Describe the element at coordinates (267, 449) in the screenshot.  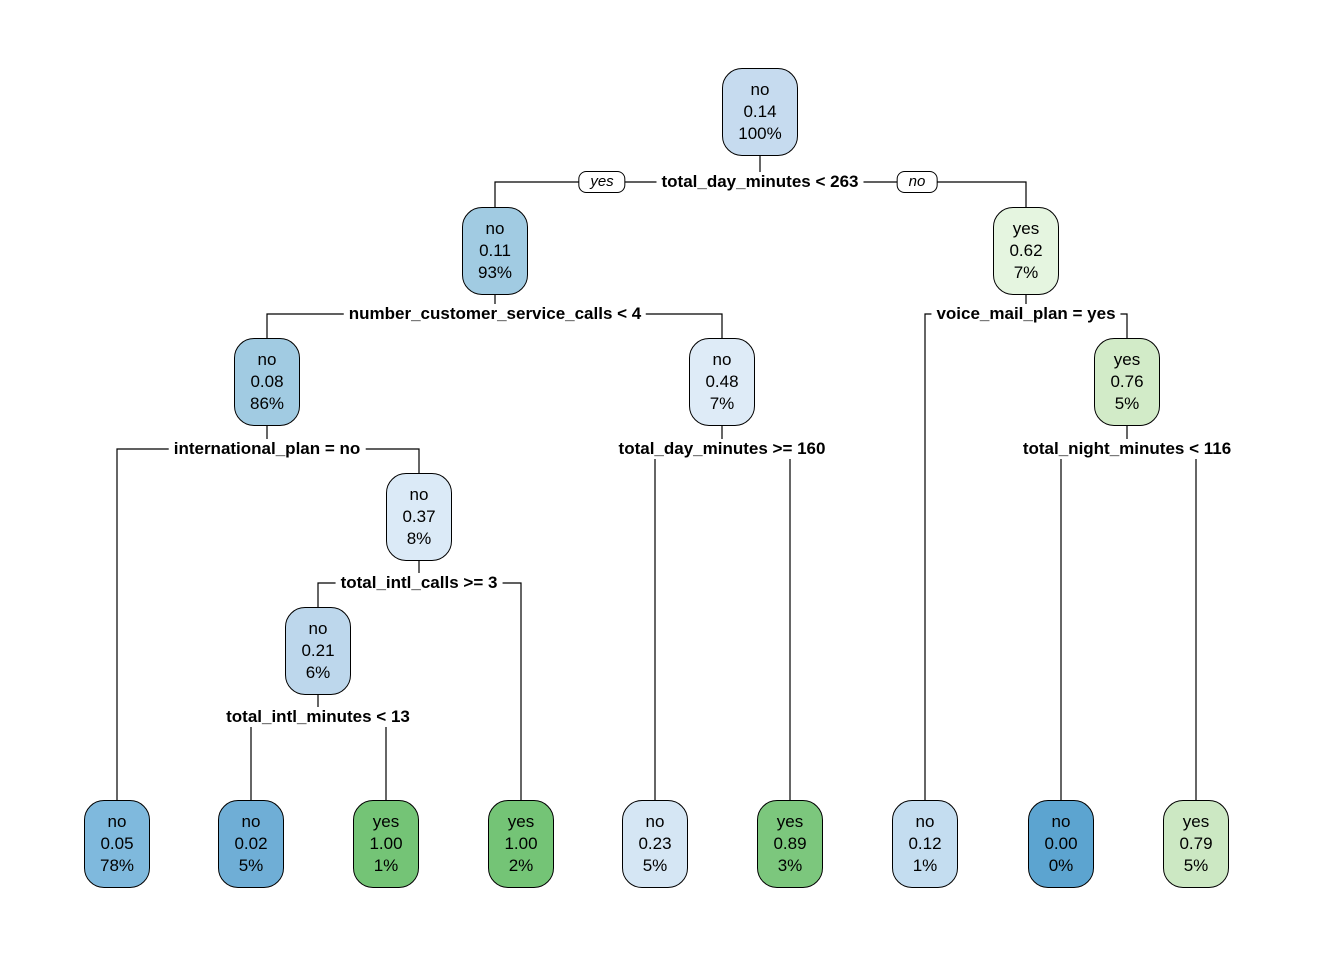
I see `split-label-international-plan: international_plan = no` at that location.